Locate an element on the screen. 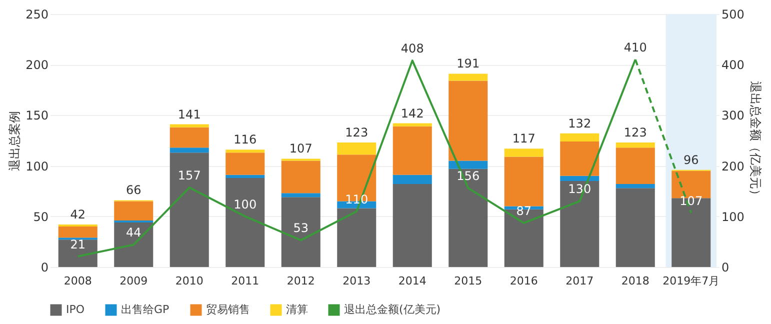  data-label: 100 is located at coordinates (245, 204).